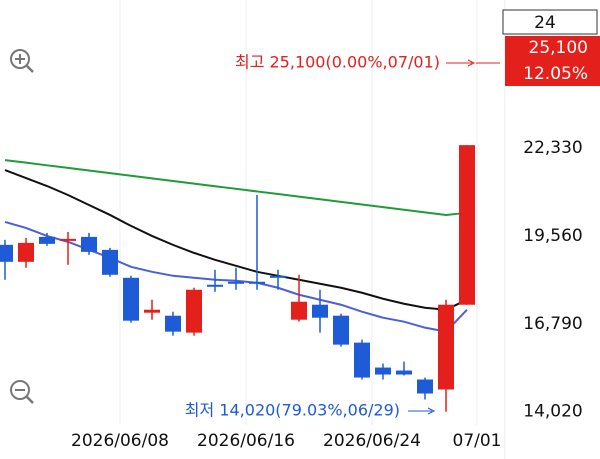 This screenshot has width=600, height=459. I want to click on low-arrow-head, so click(431, 411).